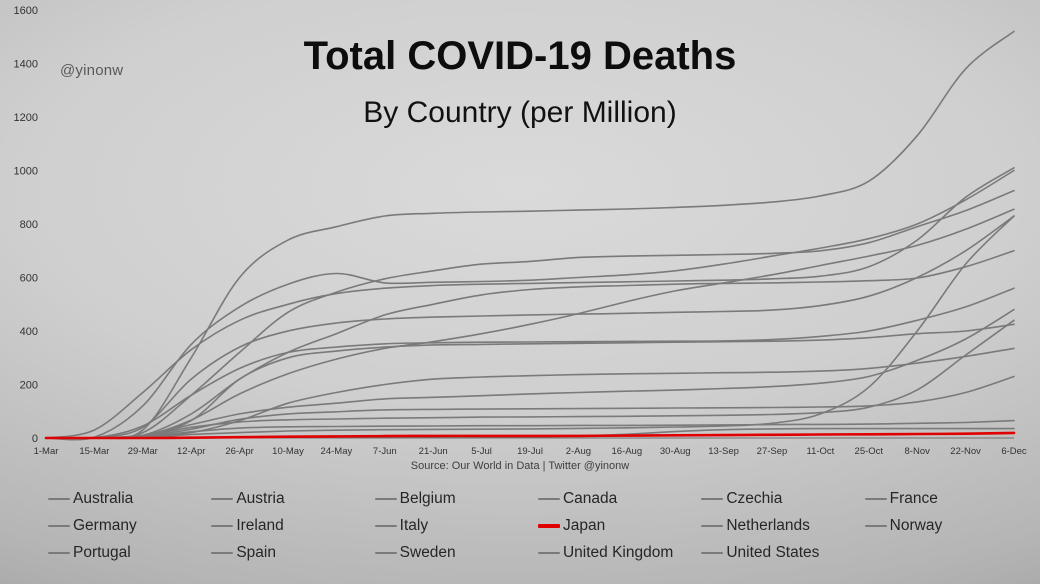 The width and height of the screenshot is (1040, 584). Describe the element at coordinates (773, 552) in the screenshot. I see `legend-label: United States` at that location.